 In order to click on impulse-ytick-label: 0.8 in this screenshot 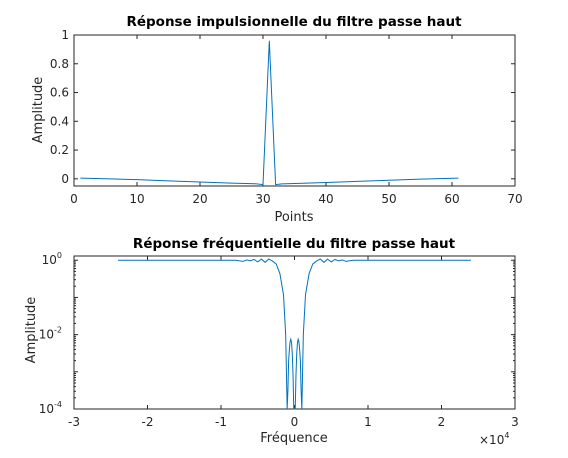, I will do `click(59, 64)`.